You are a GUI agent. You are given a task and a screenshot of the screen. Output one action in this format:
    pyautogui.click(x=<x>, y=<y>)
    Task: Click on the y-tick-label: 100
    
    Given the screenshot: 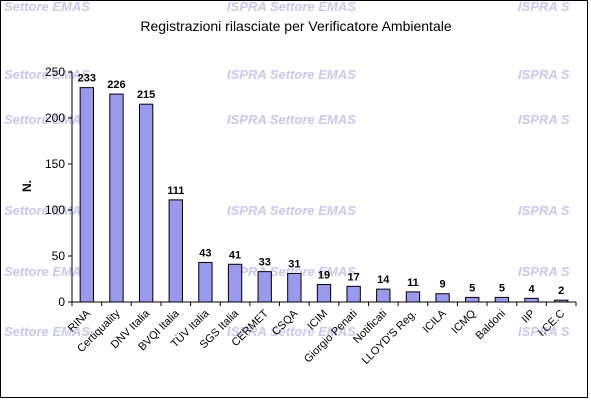 What is the action you would take?
    pyautogui.click(x=55, y=210)
    